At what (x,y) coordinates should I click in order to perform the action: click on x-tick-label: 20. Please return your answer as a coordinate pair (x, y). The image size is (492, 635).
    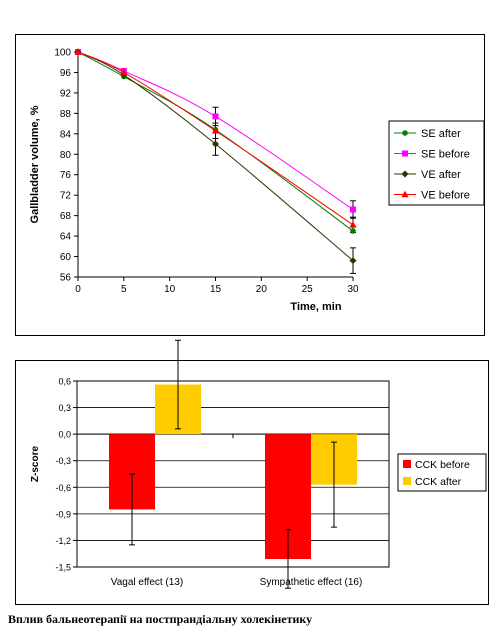
    Looking at the image, I should click on (262, 289).